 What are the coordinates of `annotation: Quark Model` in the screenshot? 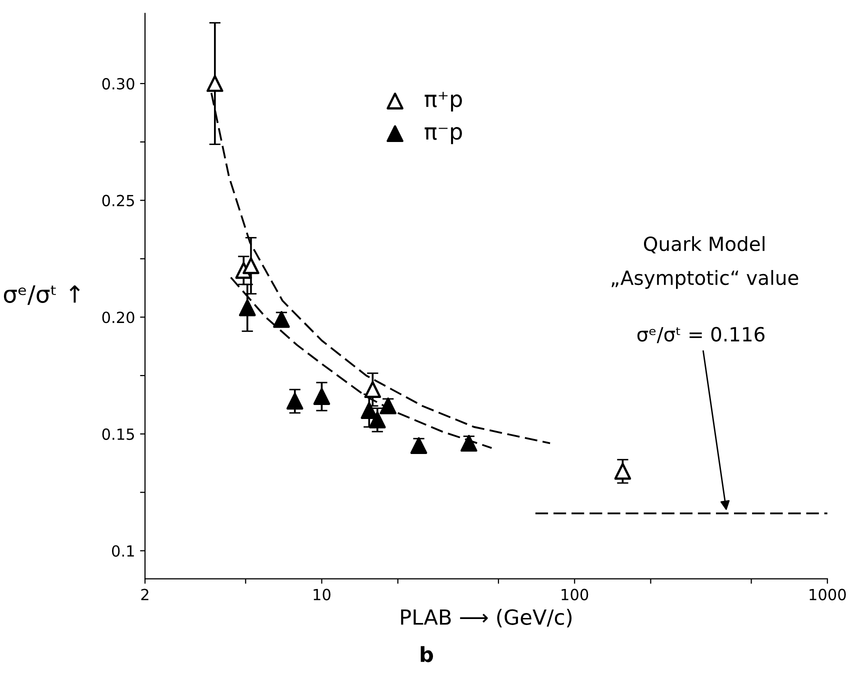 It's located at (704, 245).